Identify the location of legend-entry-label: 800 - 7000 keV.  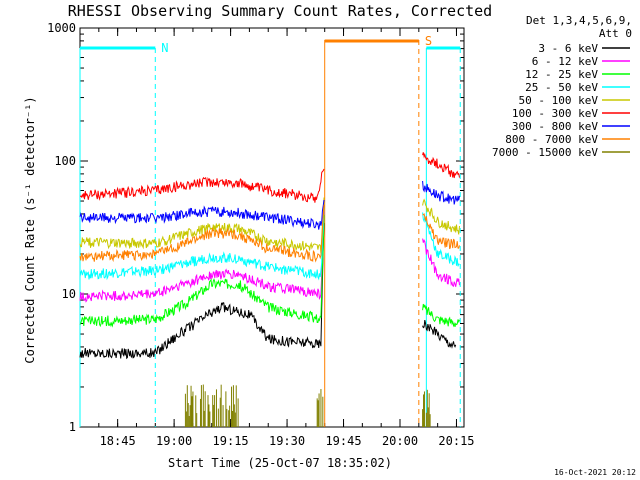
(551, 139).